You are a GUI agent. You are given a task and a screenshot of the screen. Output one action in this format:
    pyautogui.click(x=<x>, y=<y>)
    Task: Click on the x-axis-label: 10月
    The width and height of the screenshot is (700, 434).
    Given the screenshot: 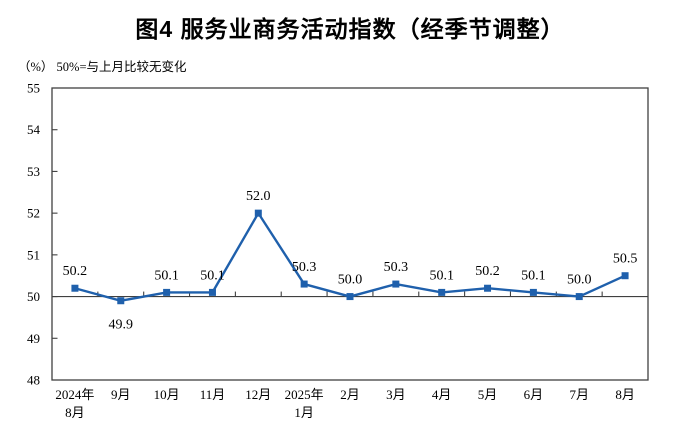 What is the action you would take?
    pyautogui.click(x=167, y=394)
    